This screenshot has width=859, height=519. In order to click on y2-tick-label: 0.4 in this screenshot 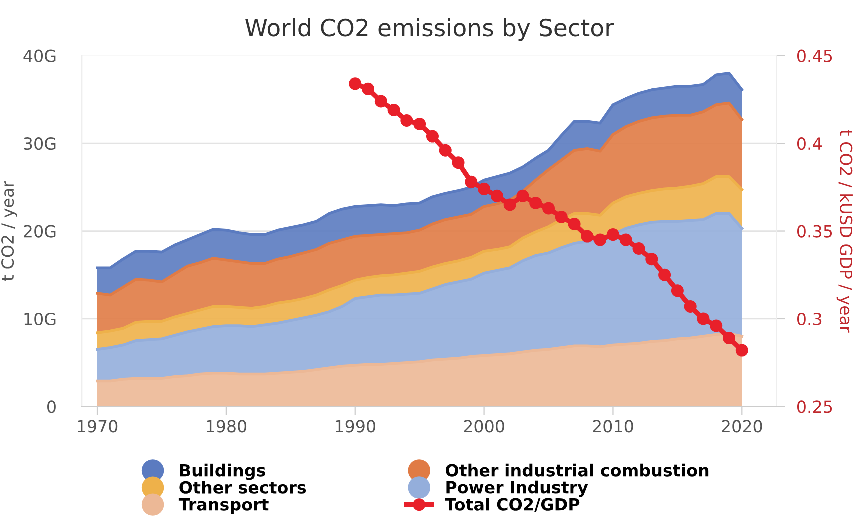, I will do `click(810, 144)`.